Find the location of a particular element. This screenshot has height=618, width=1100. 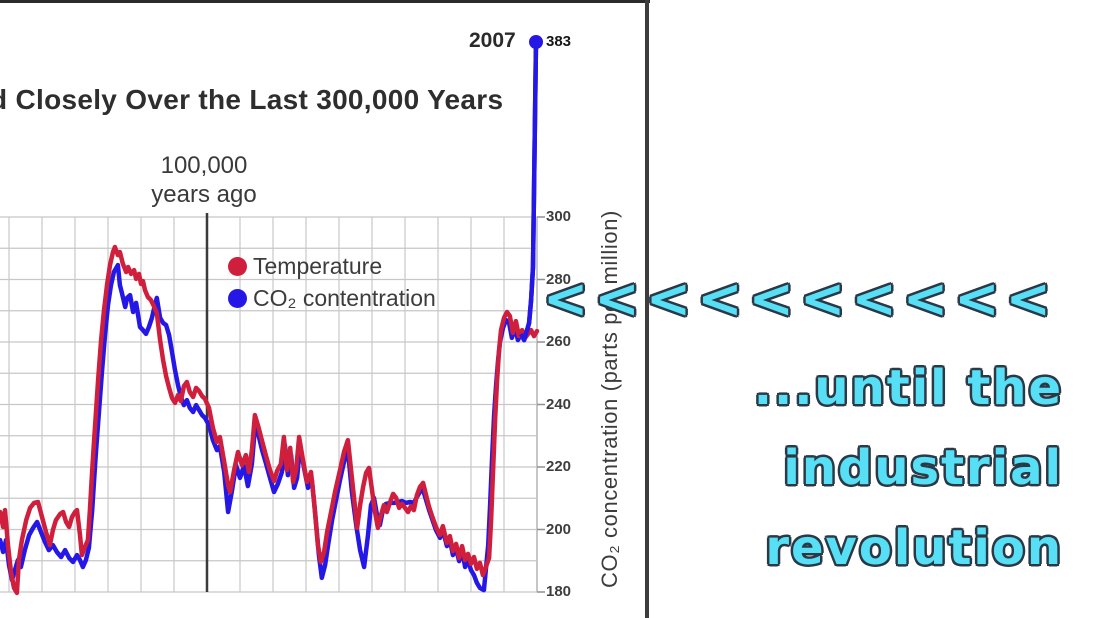

caption-text: ...until the industrial revolution is located at coordinates (908, 468).